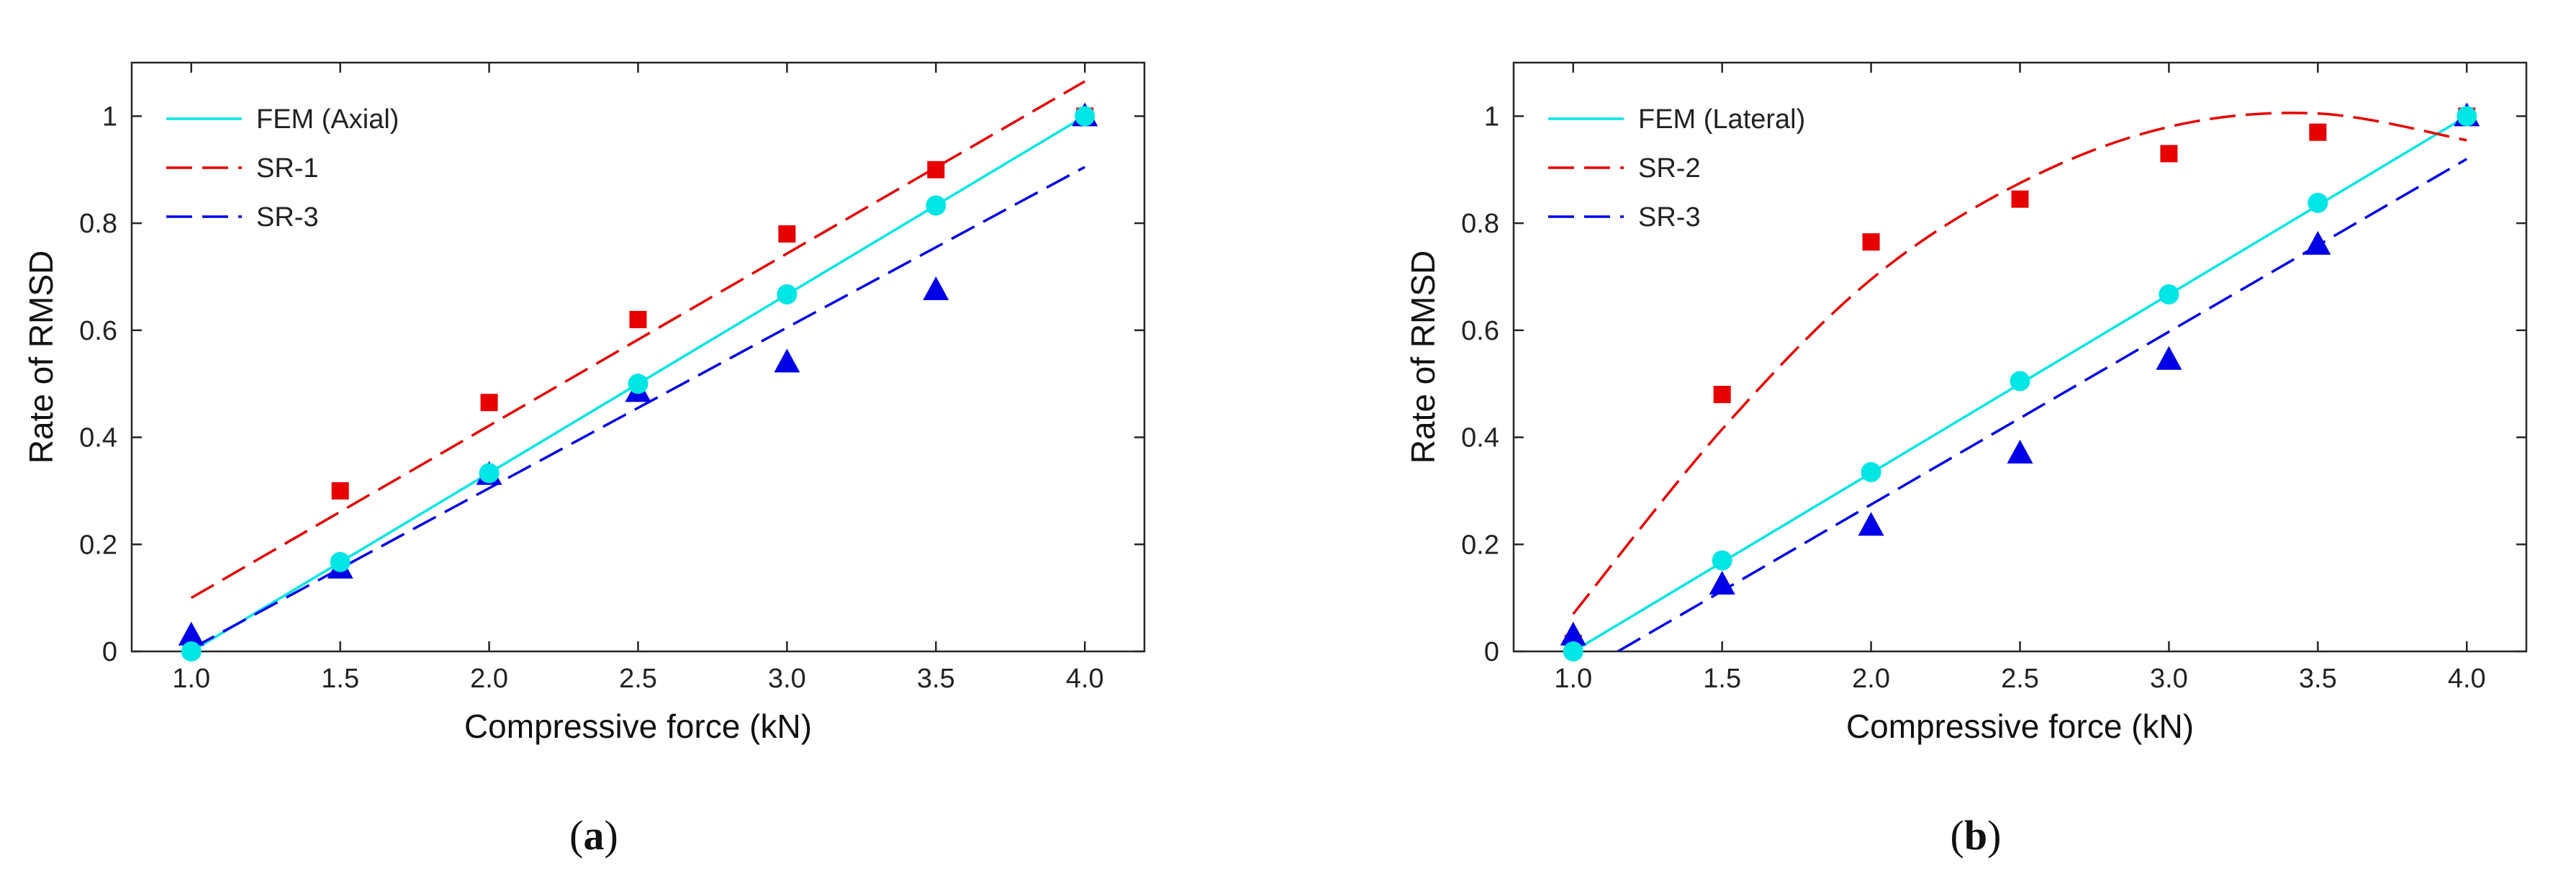 The image size is (2576, 876). Describe the element at coordinates (593, 835) in the screenshot. I see `caption-a: (a)` at that location.